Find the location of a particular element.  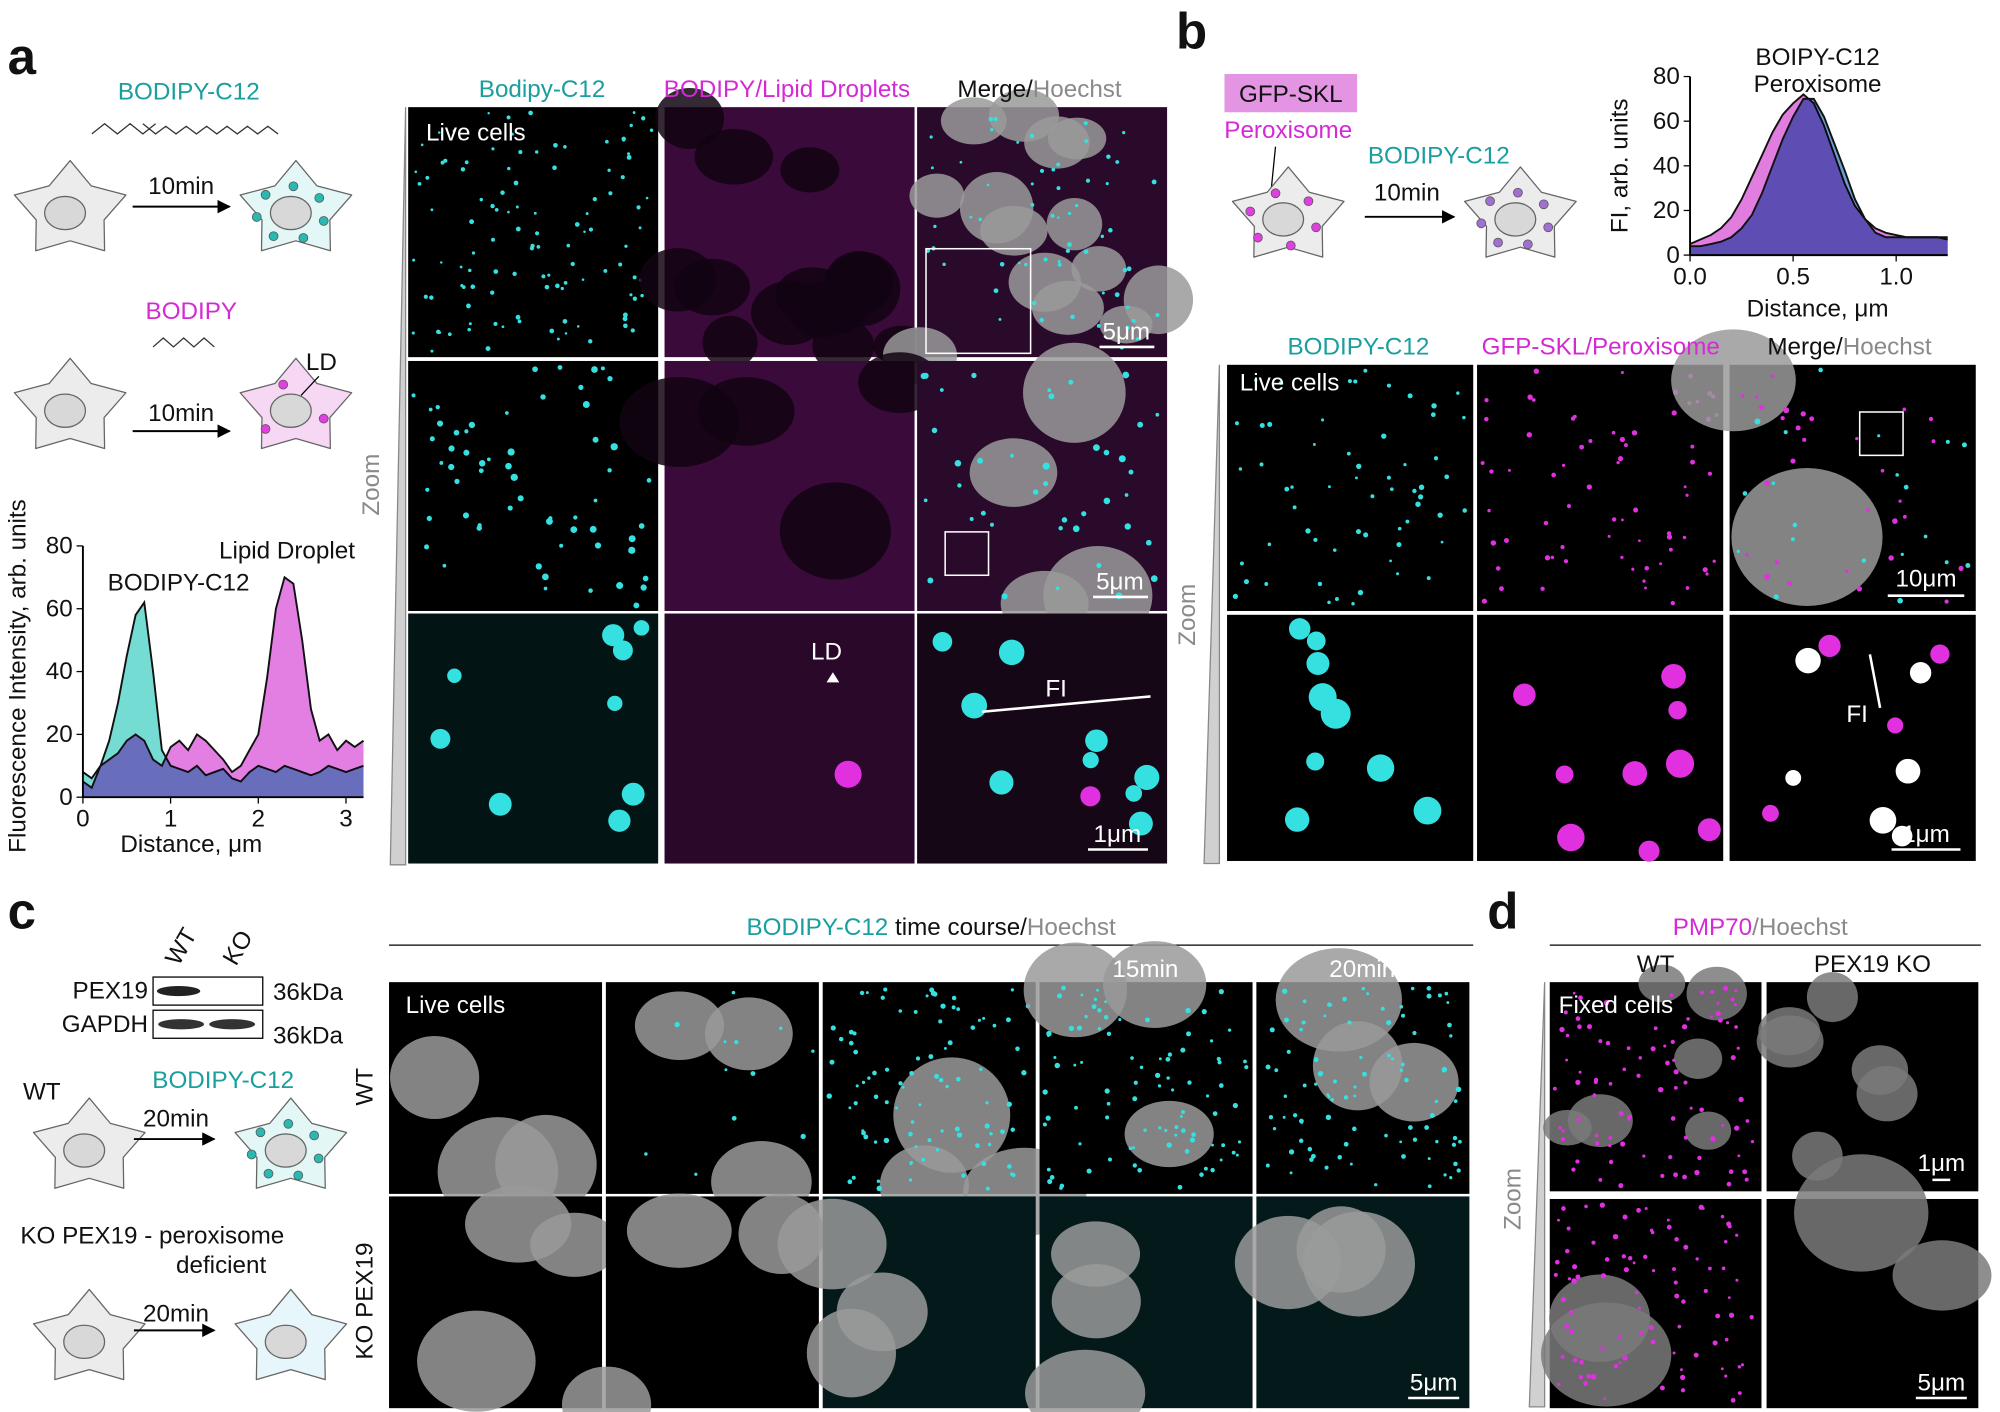

image-header: Merge/Hoechst is located at coordinates (1849, 347).